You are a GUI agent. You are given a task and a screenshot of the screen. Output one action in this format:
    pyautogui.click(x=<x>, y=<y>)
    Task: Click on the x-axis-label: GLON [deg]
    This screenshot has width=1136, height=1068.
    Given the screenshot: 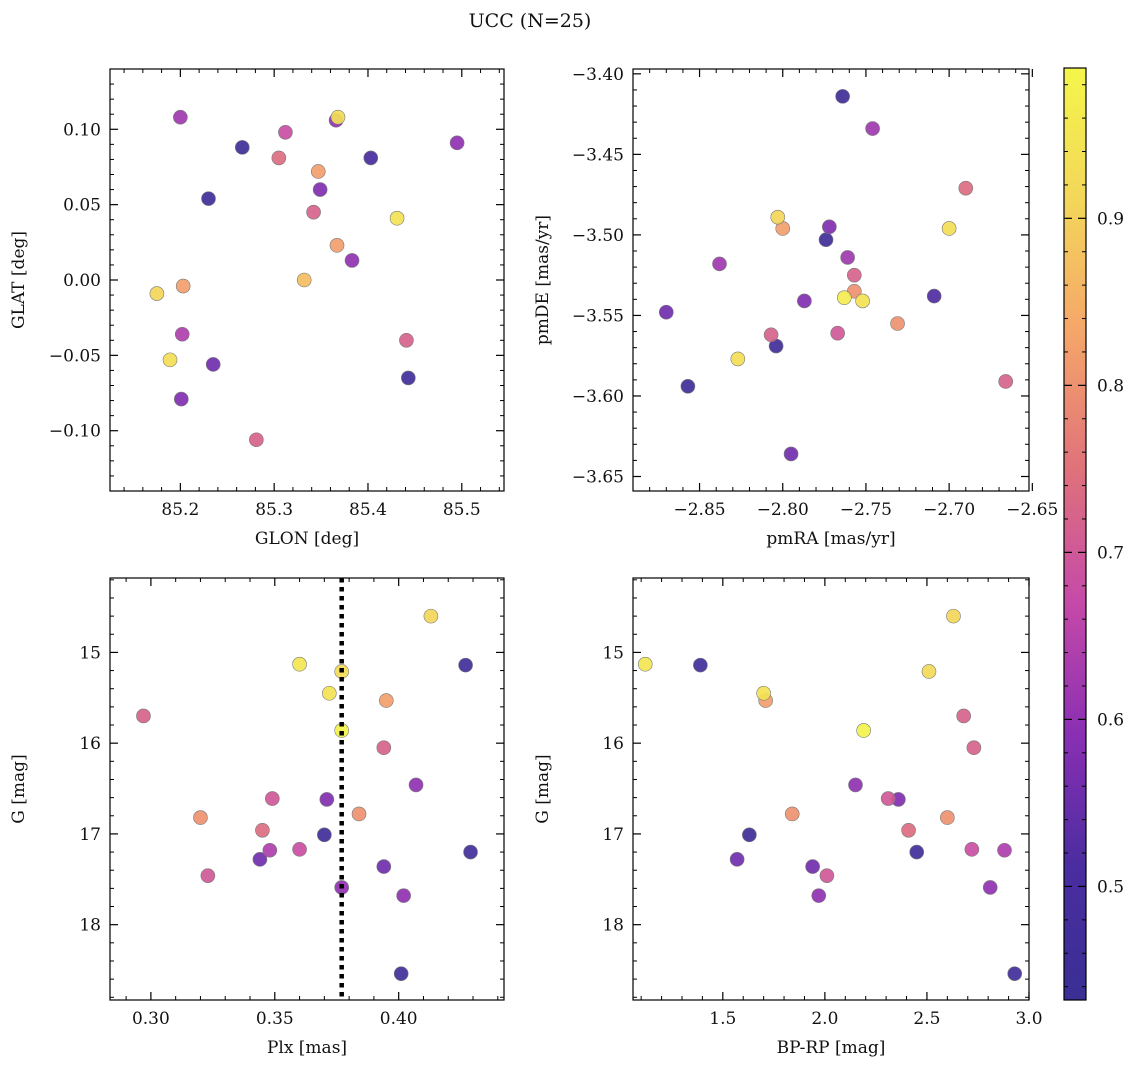 What is the action you would take?
    pyautogui.click(x=307, y=539)
    